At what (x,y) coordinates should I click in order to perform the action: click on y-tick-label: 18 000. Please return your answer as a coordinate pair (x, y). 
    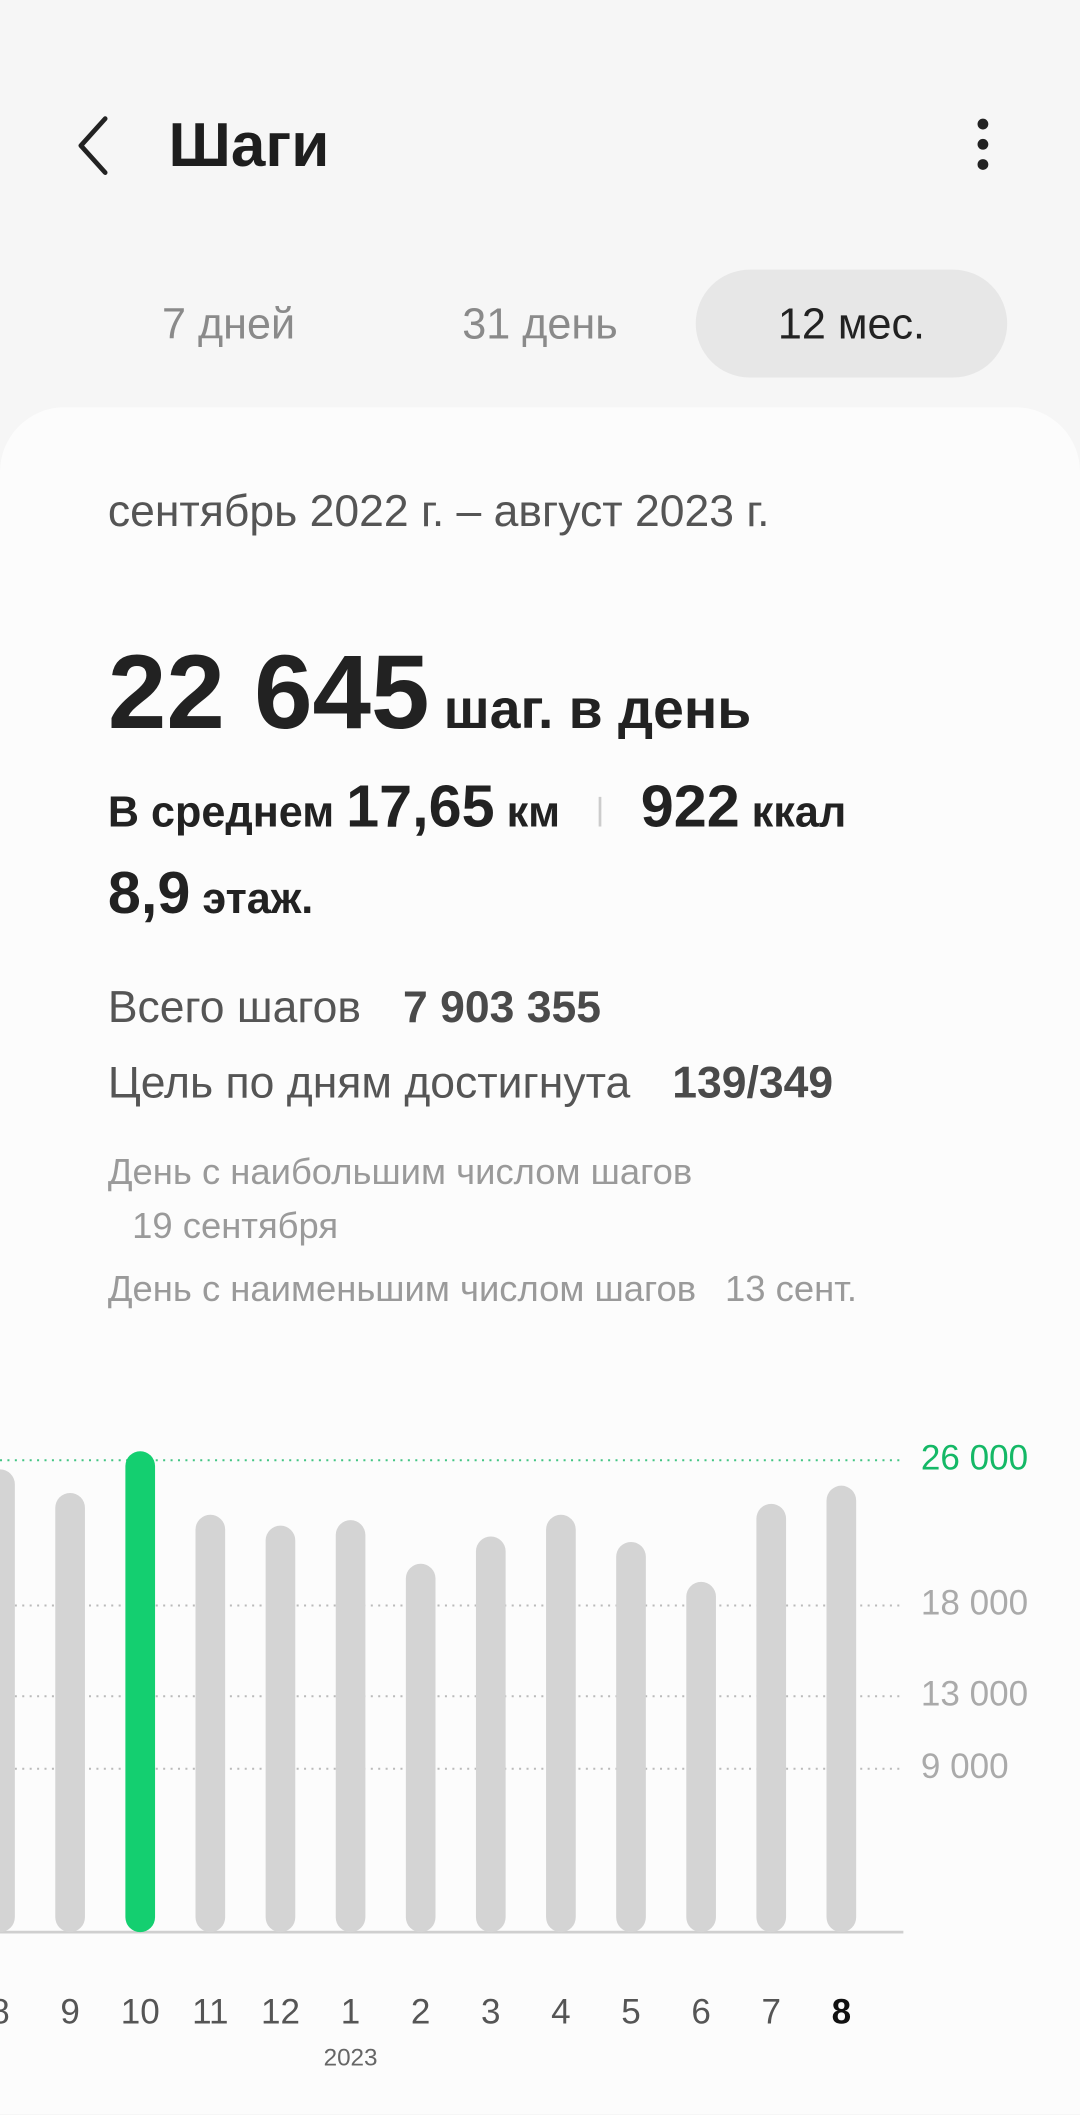
    Looking at the image, I should click on (974, 1603).